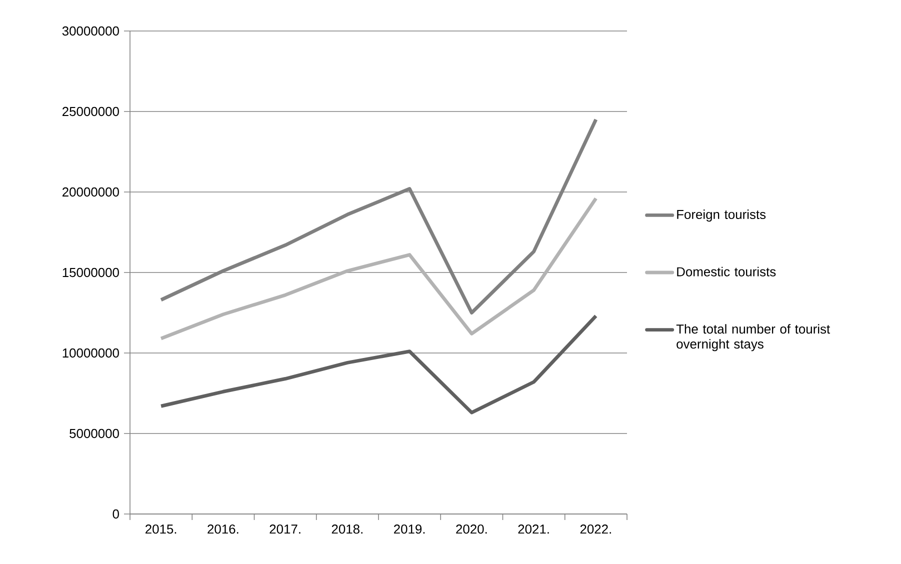 This screenshot has width=901, height=564. Describe the element at coordinates (471, 529) in the screenshot. I see `x-tick-label: 2020.` at that location.